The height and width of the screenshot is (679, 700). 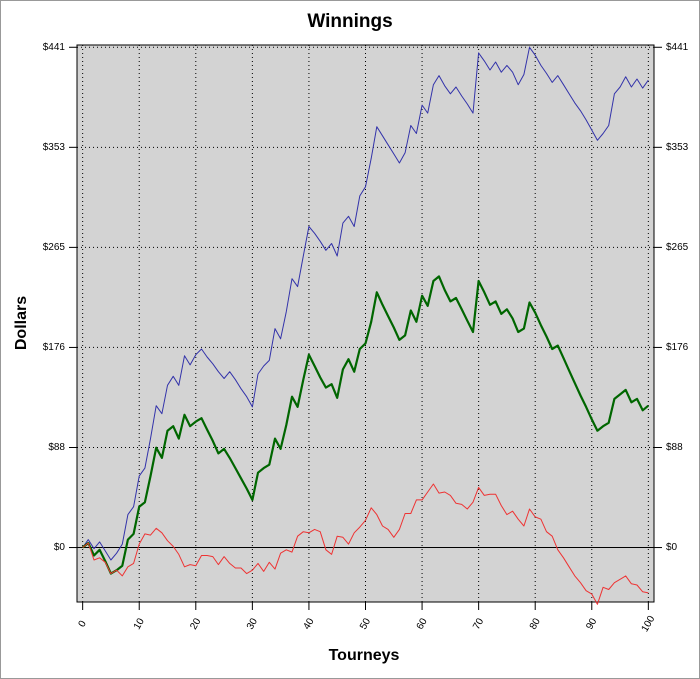 What do you see at coordinates (422, 624) in the screenshot?
I see `x-tick-label: 60` at bounding box center [422, 624].